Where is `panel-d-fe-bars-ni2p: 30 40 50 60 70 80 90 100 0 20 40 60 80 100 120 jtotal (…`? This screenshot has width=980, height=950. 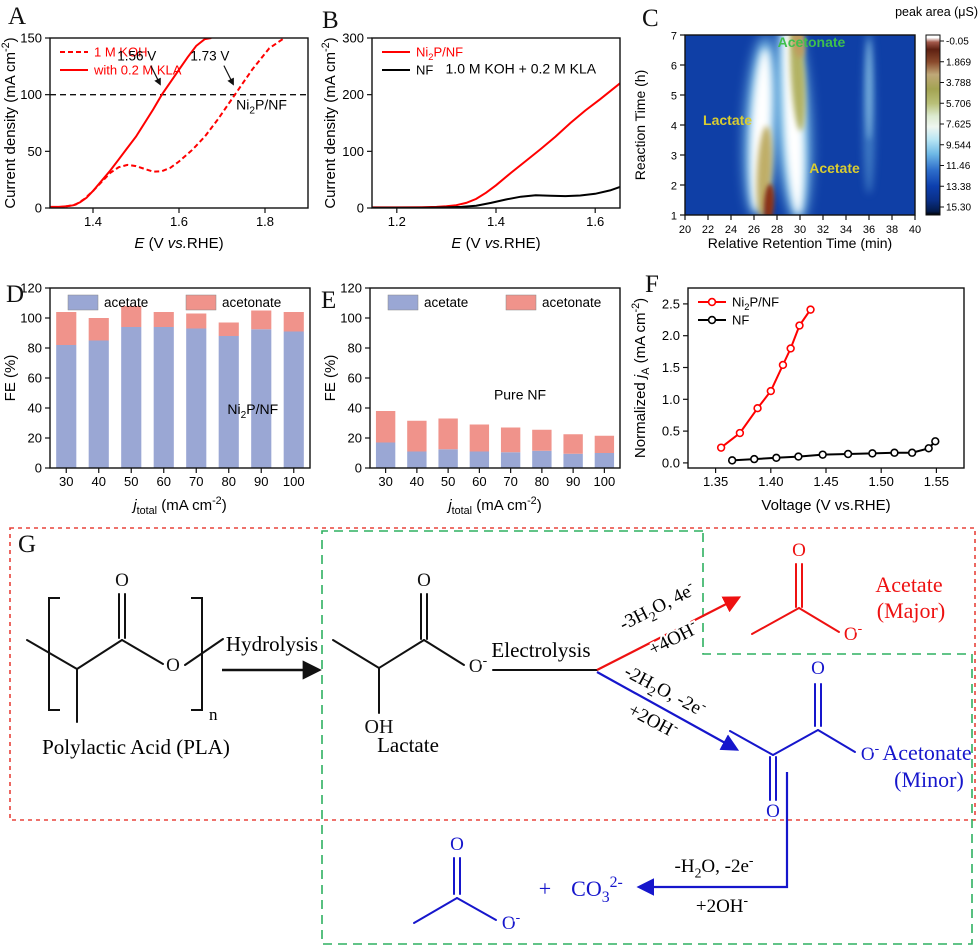 panel-d-fe-bars-ni2p: 30 40 50 60 70 80 90 100 0 20 40 60 80 100 120 jtotal (… is located at coordinates (160, 389).